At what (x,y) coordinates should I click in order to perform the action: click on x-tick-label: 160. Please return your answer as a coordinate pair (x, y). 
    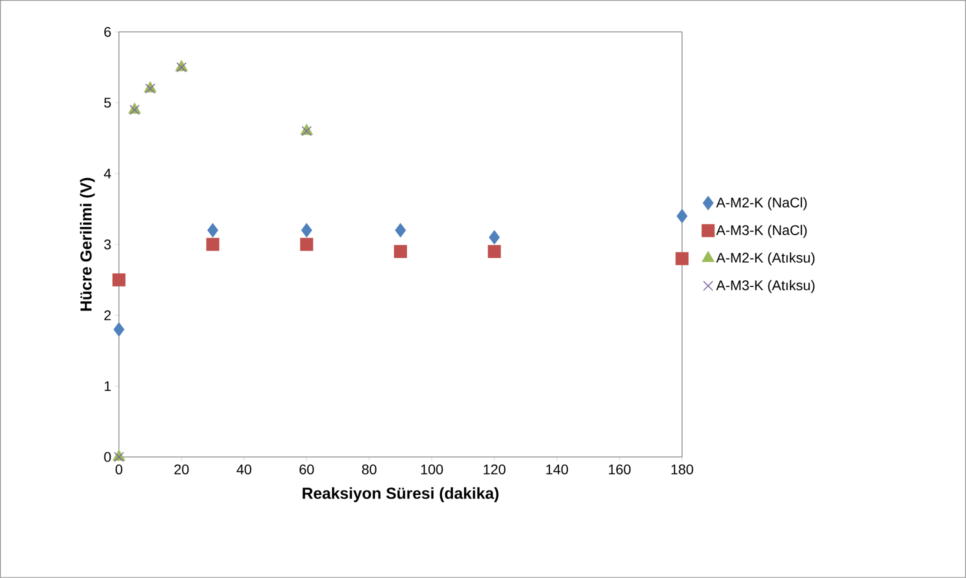
    Looking at the image, I should click on (619, 469).